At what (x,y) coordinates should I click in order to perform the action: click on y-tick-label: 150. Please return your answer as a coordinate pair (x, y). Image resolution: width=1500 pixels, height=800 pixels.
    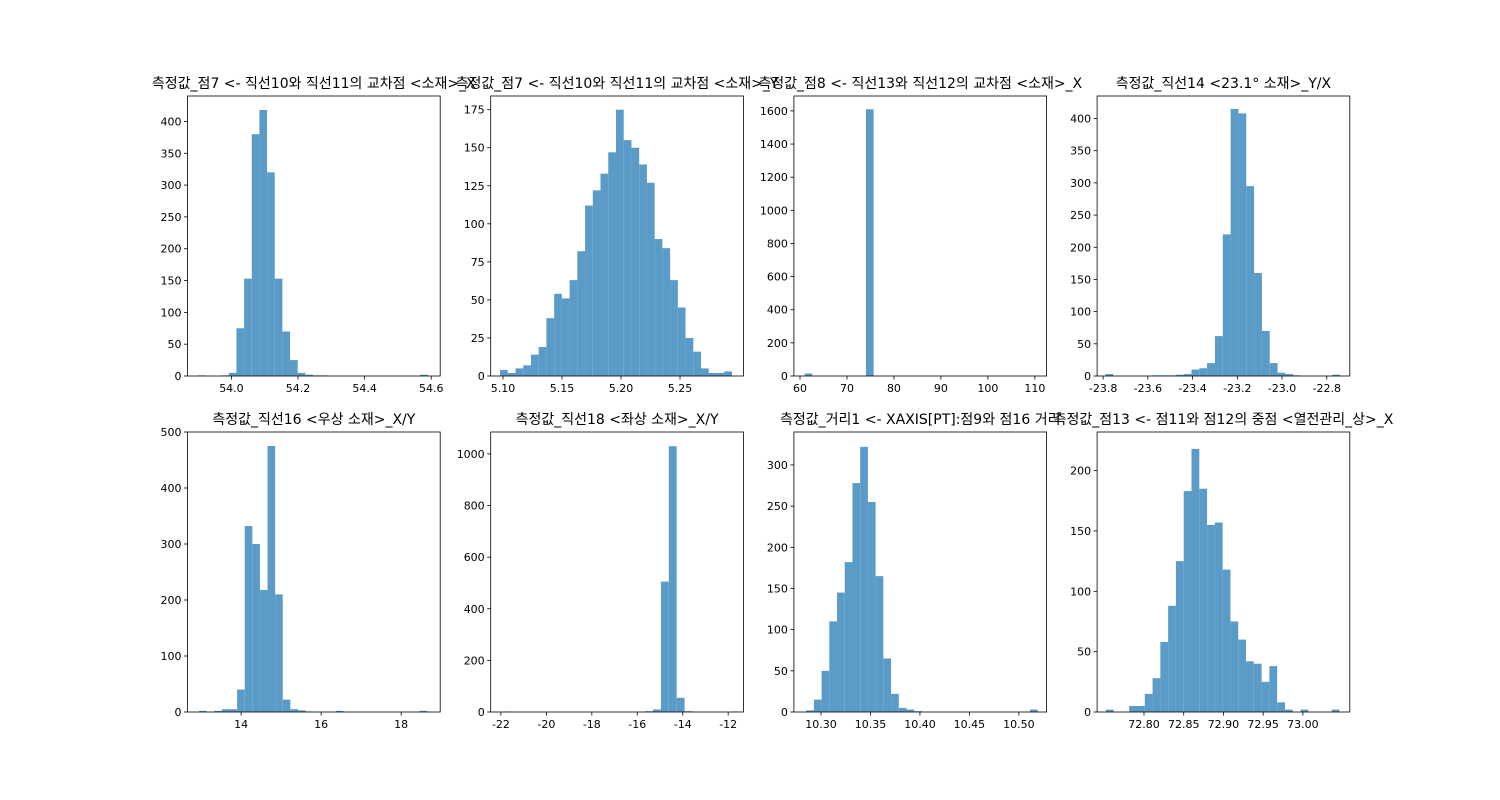
    Looking at the image, I should click on (777, 588).